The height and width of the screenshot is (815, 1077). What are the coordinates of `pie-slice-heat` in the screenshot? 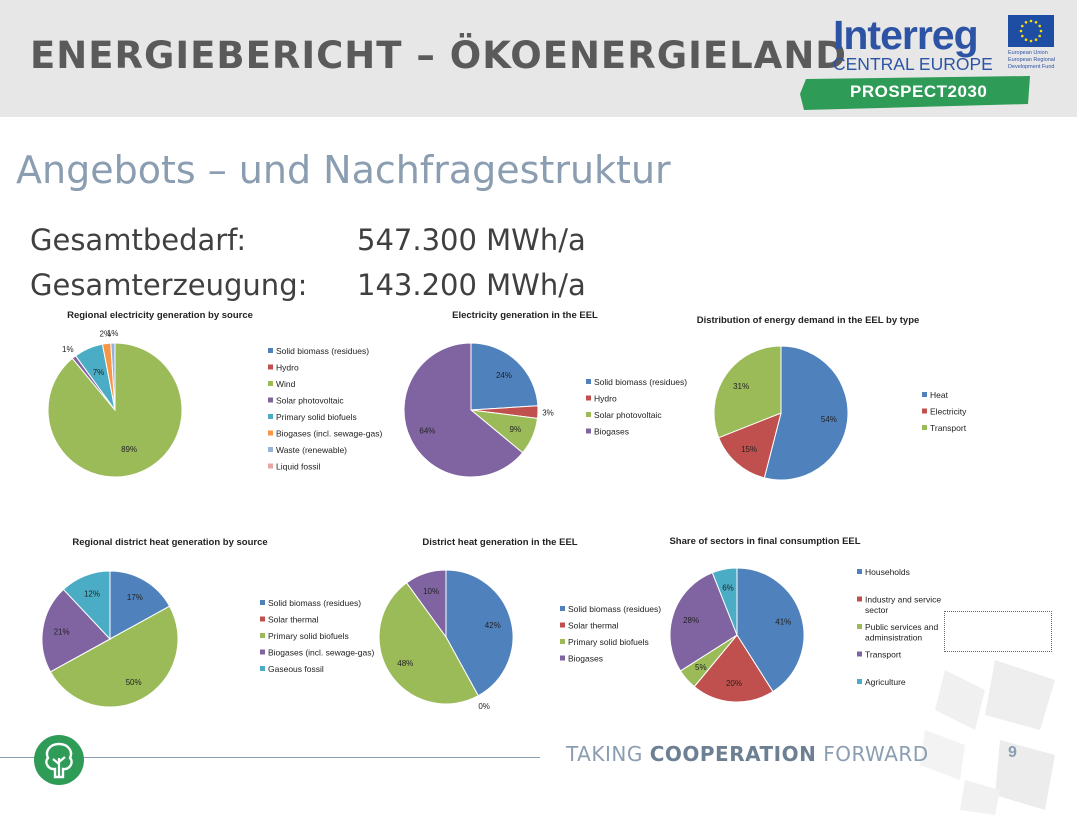 It's located at (806, 413).